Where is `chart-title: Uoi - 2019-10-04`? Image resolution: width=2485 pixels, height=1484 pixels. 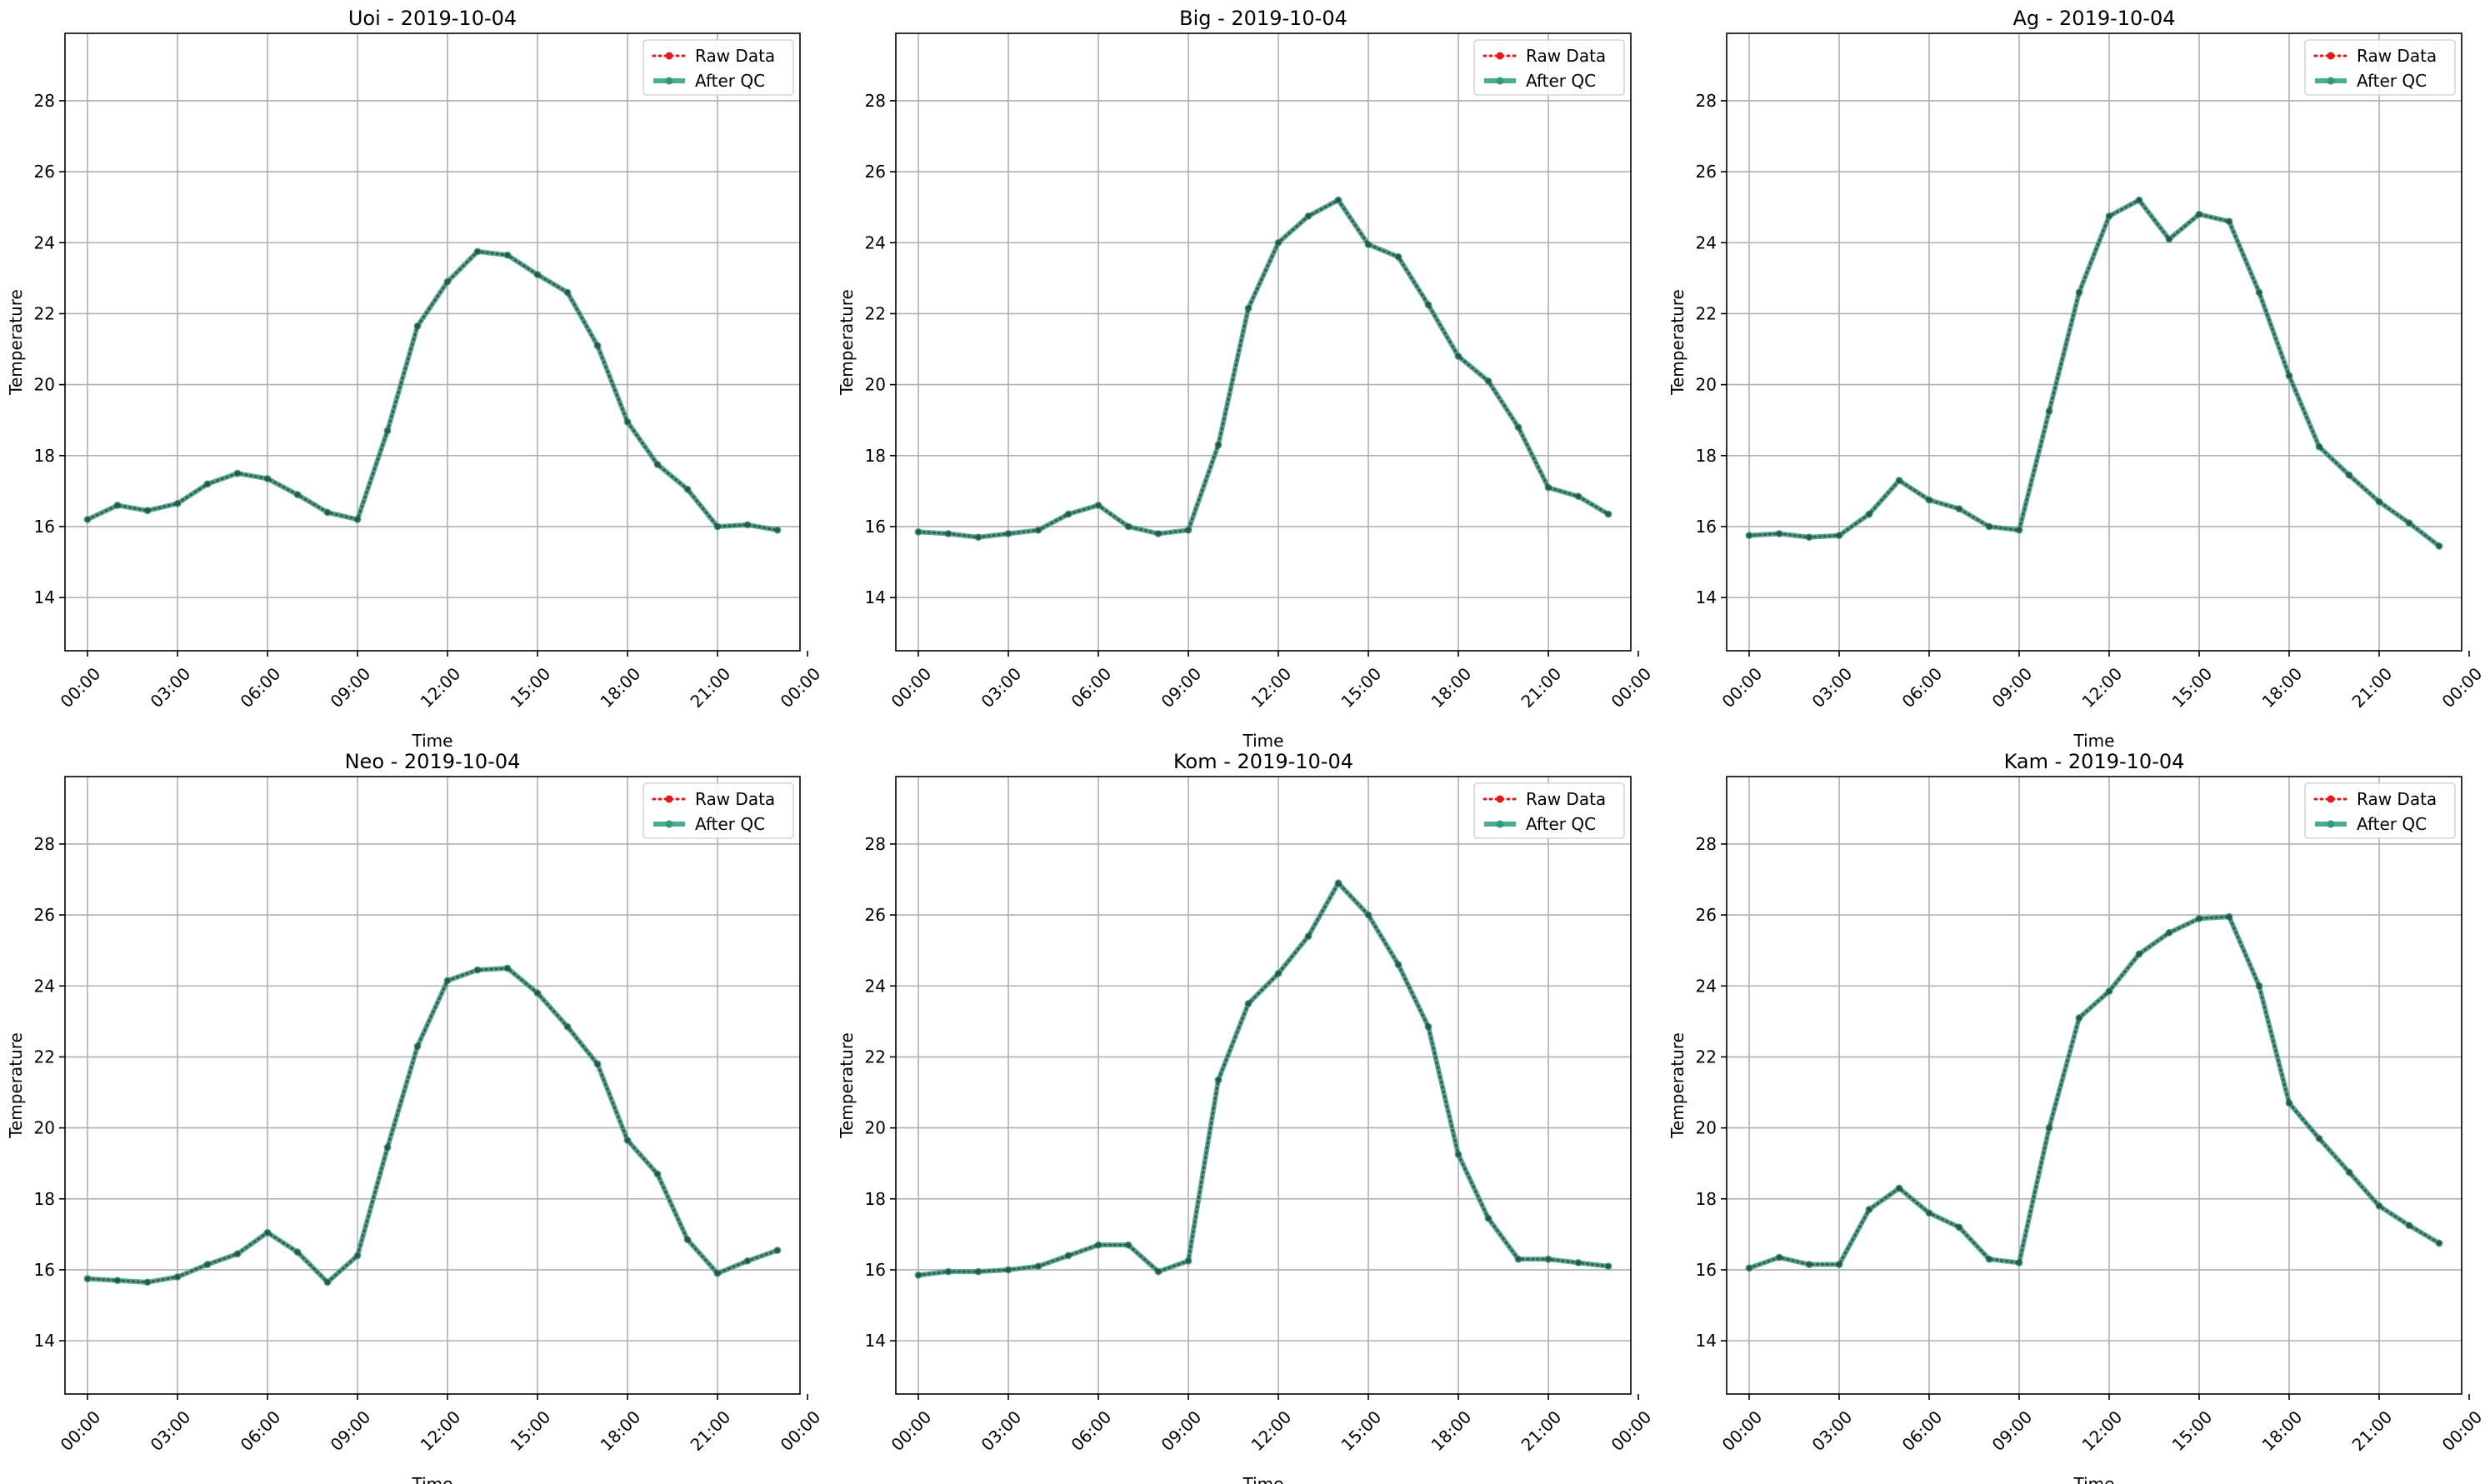
chart-title: Uoi - 2019-10-04 is located at coordinates (432, 18).